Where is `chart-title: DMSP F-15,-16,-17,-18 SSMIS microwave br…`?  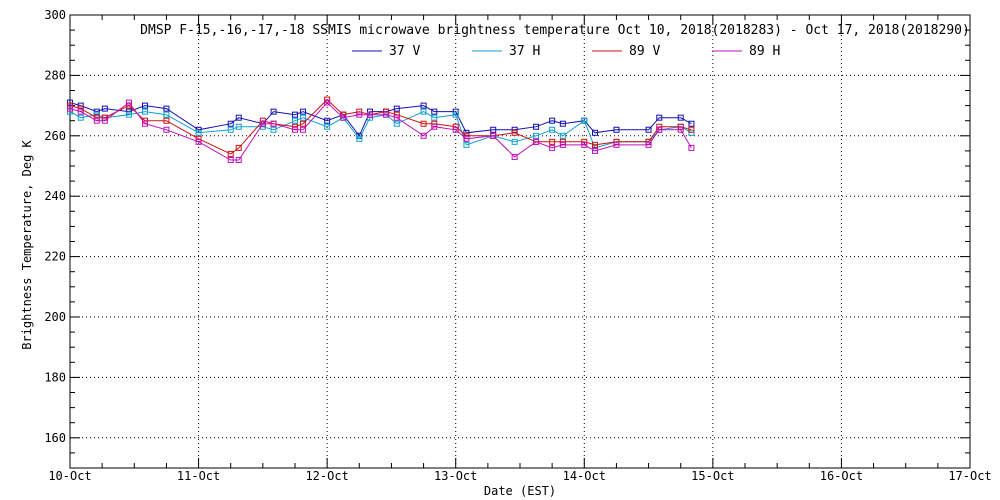 chart-title: DMSP F-15,-16,-17,-18 SSMIS microwave br… is located at coordinates (555, 30).